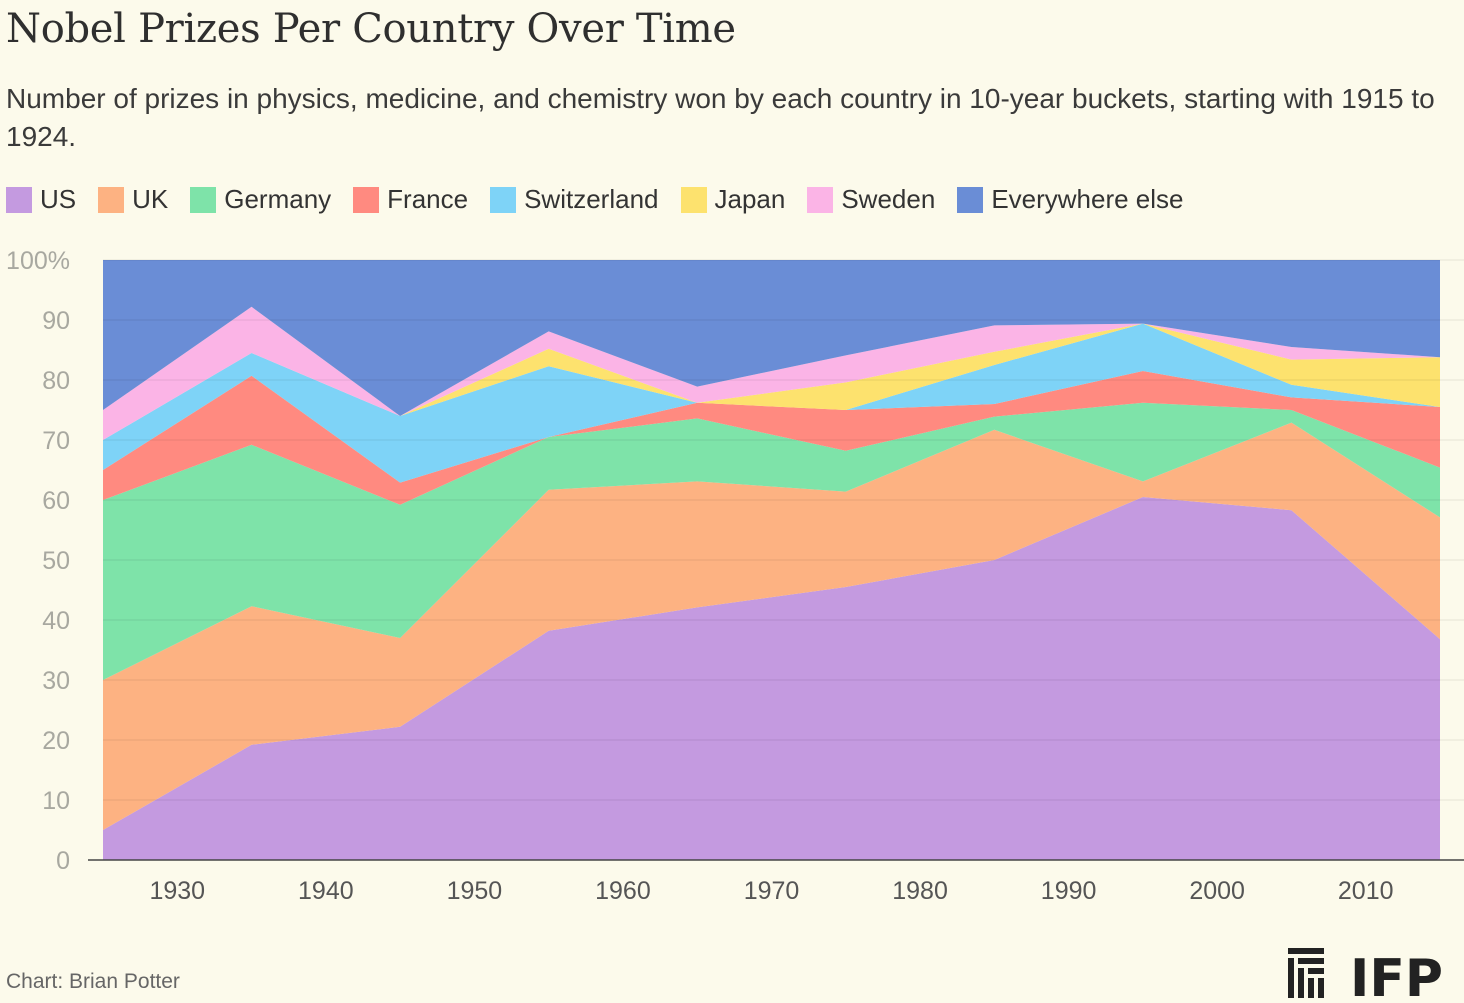 This screenshot has height=1003, width=1464. Describe the element at coordinates (475, 891) in the screenshot. I see `x-tick-label: 1950` at that location.